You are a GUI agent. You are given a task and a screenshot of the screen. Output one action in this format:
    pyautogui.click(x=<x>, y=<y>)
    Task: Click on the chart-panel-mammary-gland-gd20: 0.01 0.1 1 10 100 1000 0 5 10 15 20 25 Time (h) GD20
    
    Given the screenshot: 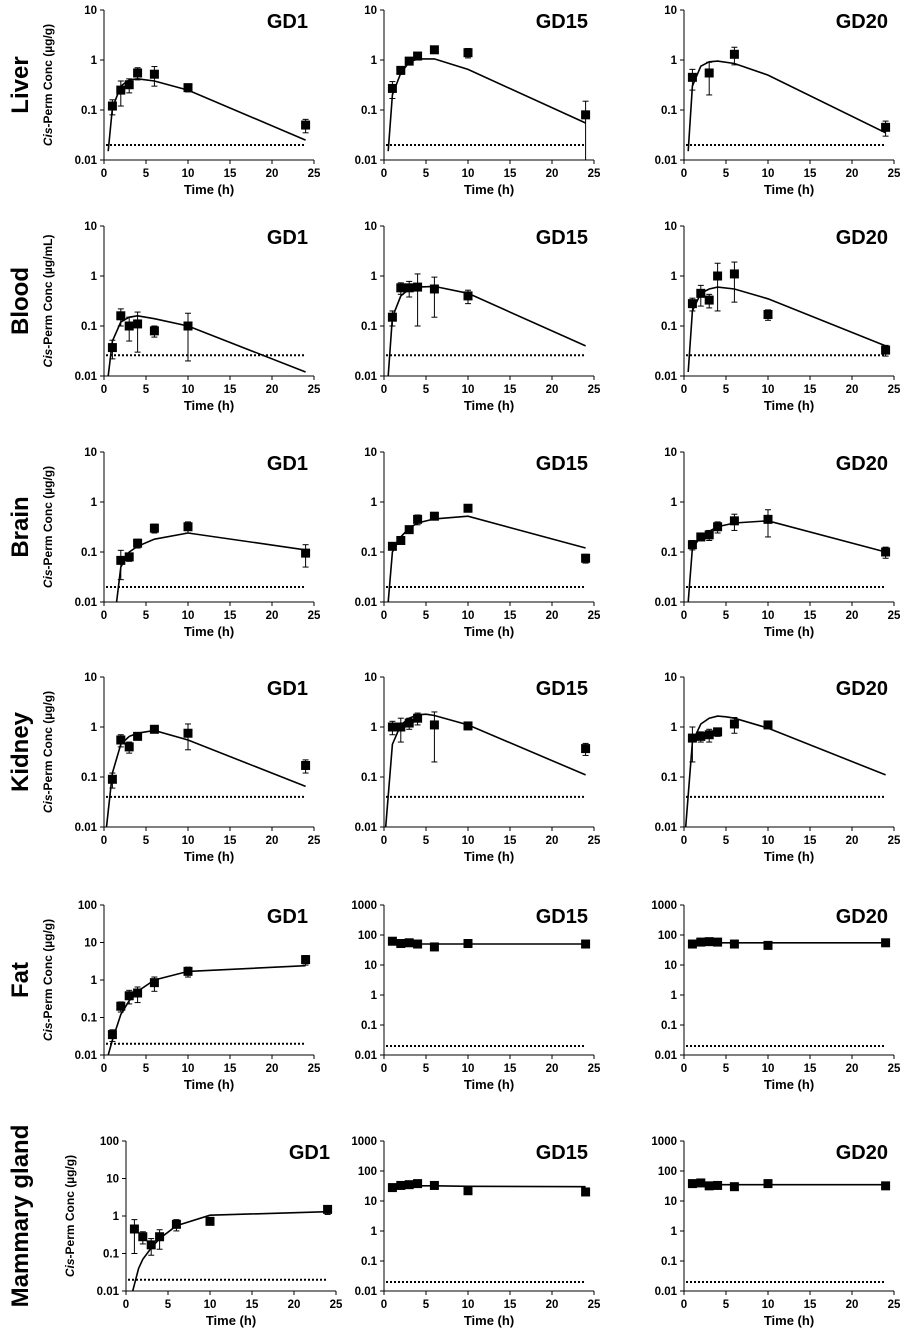 What is the action you would take?
    pyautogui.click(x=776, y=1232)
    